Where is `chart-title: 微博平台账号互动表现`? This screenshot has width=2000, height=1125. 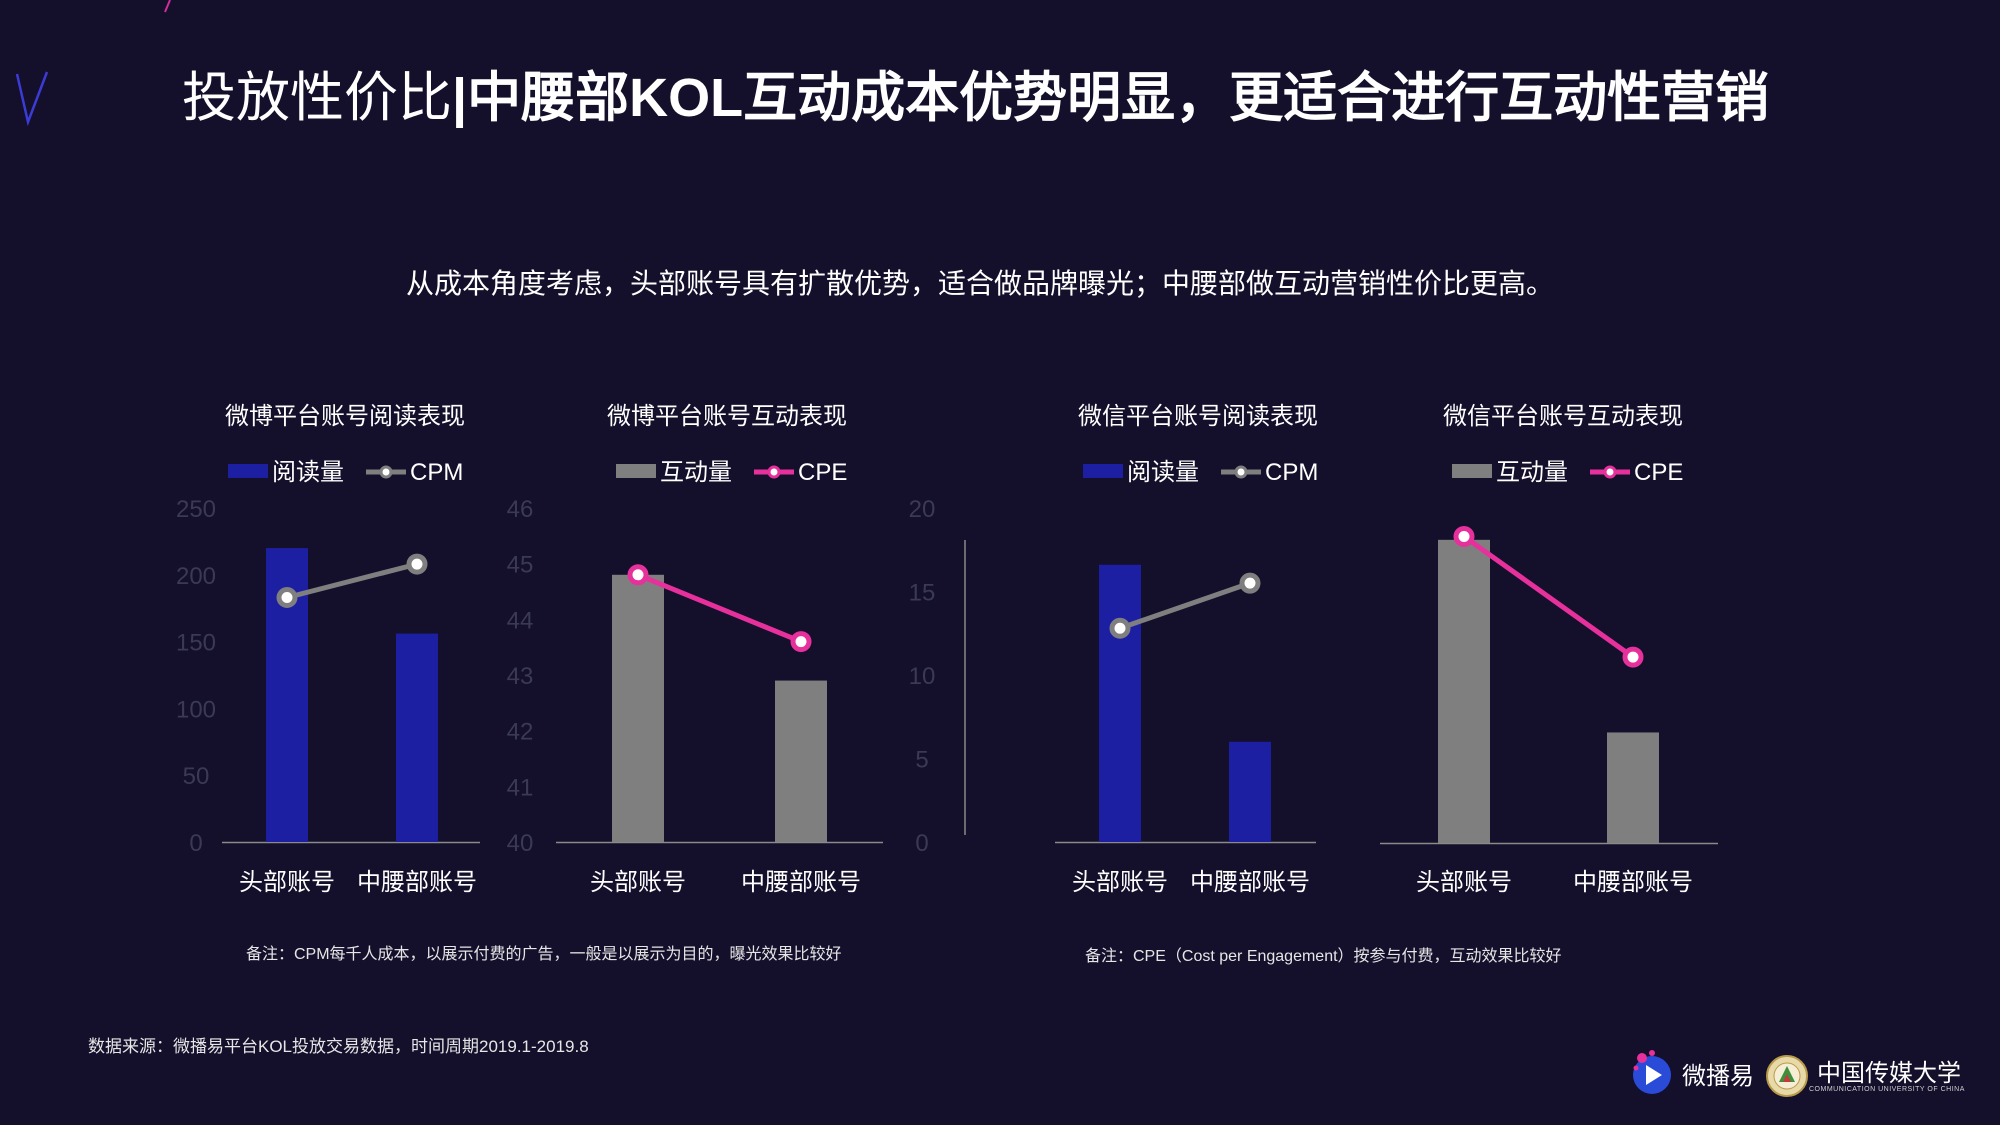
chart-title: 微博平台账号互动表现 is located at coordinates (727, 416).